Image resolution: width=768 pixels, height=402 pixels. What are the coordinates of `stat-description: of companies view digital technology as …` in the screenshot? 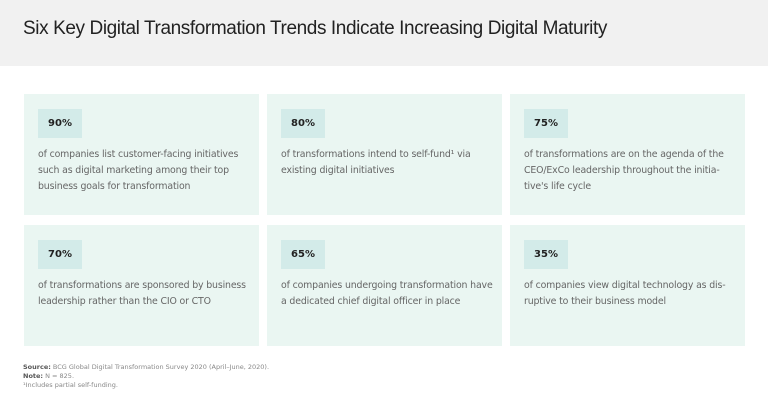 It's located at (625, 293).